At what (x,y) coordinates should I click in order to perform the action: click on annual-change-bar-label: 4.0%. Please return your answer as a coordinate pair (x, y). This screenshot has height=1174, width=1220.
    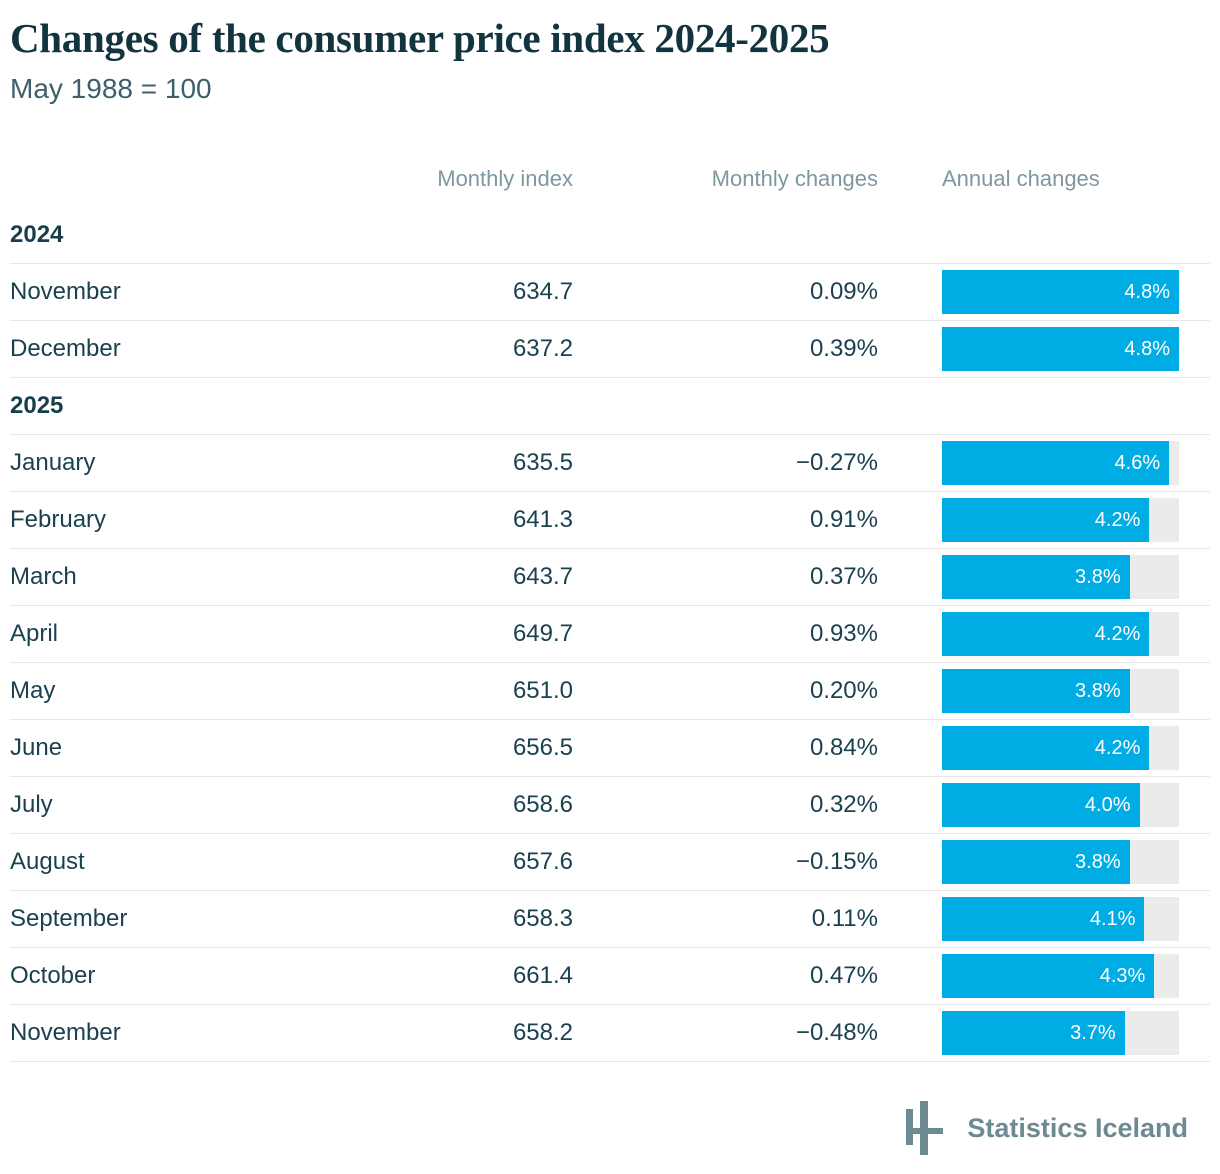
    Looking at the image, I should click on (1107, 804).